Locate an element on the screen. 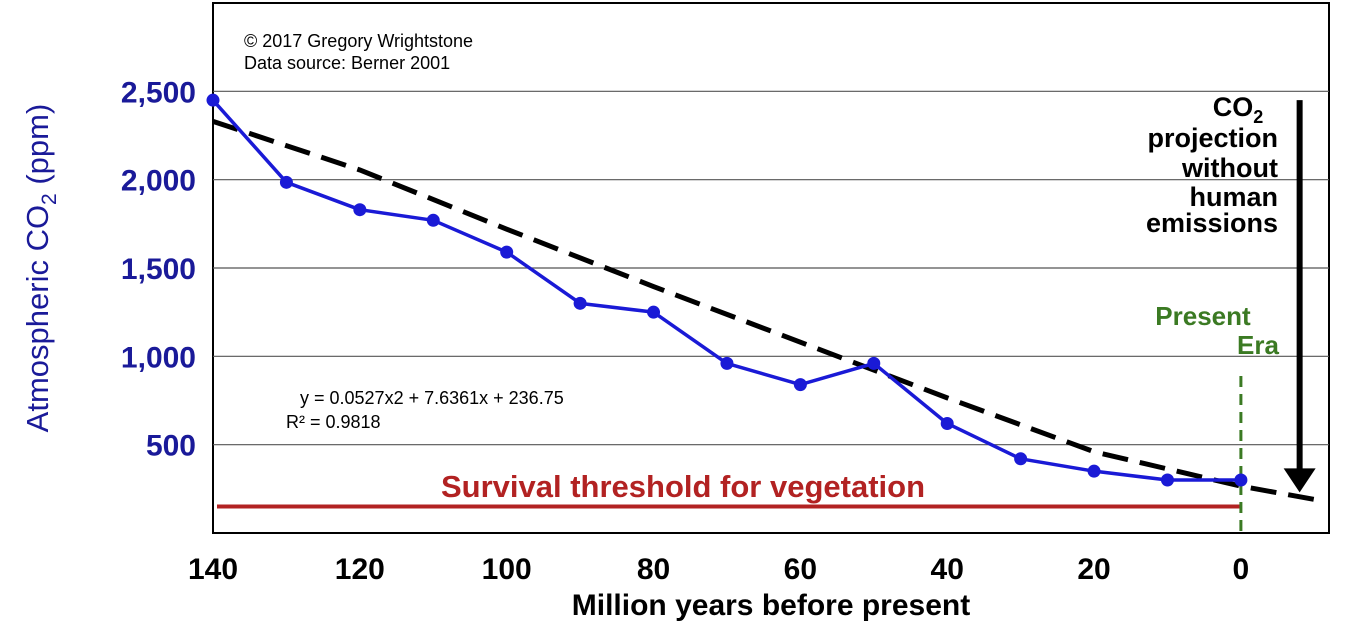 The width and height of the screenshot is (1346, 623). present-era-label-line1: Present is located at coordinates (1203, 316).